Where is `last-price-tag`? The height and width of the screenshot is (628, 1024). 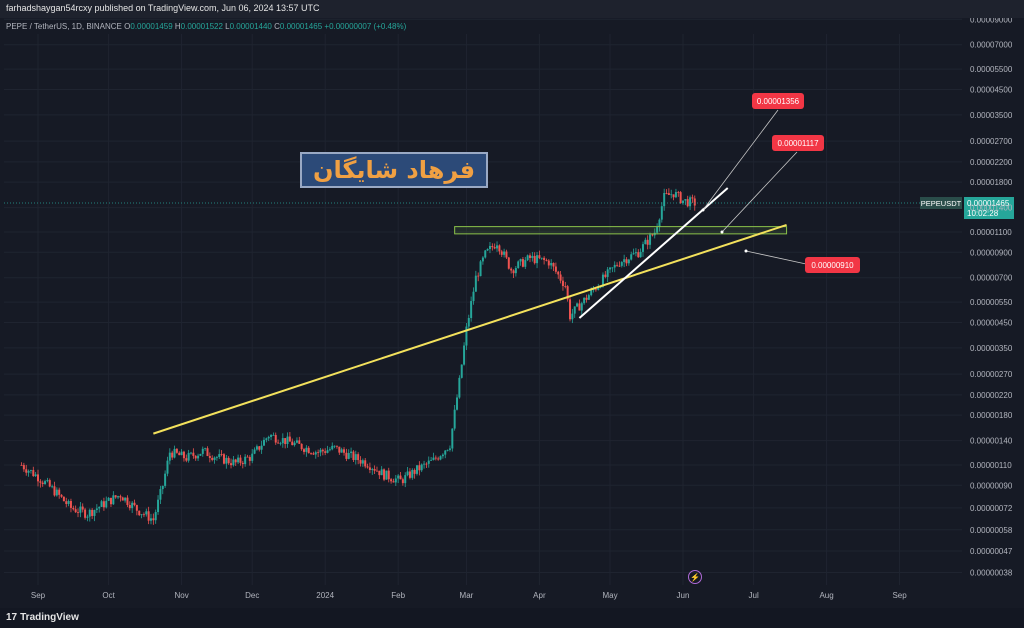
last-price-tag is located at coordinates (989, 208).